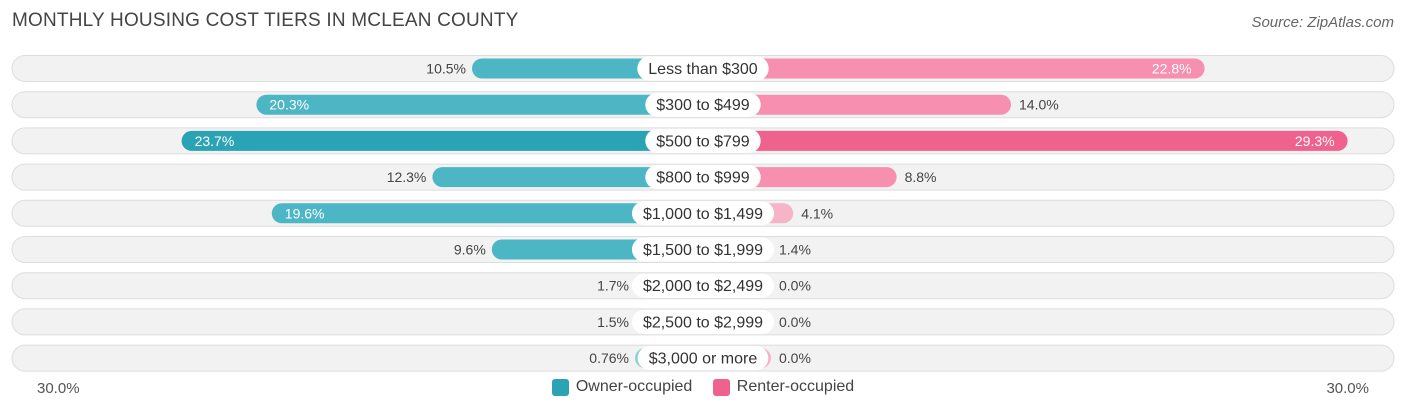 This screenshot has height=414, width=1406. I want to click on category-label: $3,000 or more, so click(703, 359).